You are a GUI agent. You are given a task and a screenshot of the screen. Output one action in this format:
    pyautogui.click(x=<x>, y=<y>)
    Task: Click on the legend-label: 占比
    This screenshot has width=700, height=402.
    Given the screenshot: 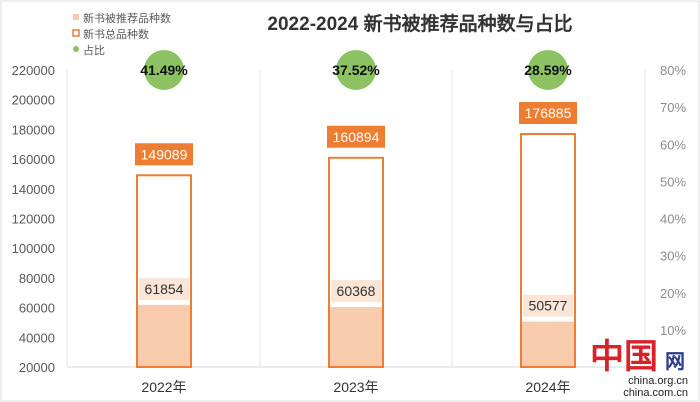 What is the action you would take?
    pyautogui.click(x=94, y=50)
    